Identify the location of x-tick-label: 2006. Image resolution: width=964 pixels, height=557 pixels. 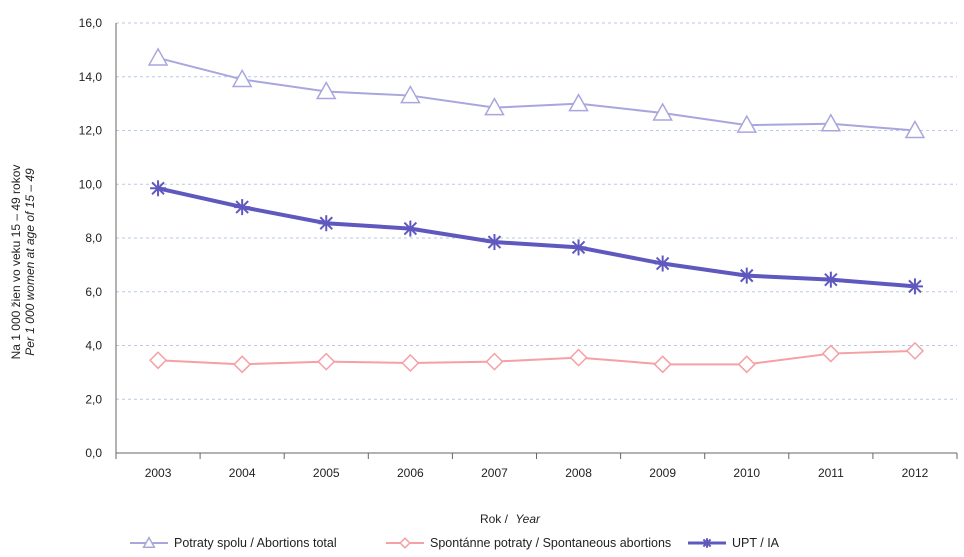
(410, 473).